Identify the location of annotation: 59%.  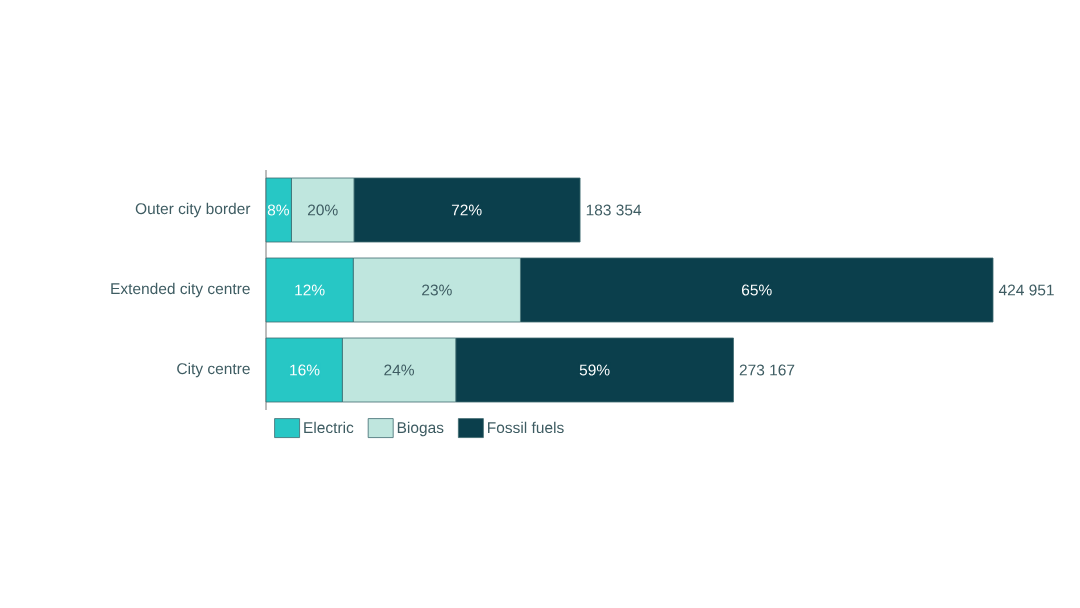
(594, 370).